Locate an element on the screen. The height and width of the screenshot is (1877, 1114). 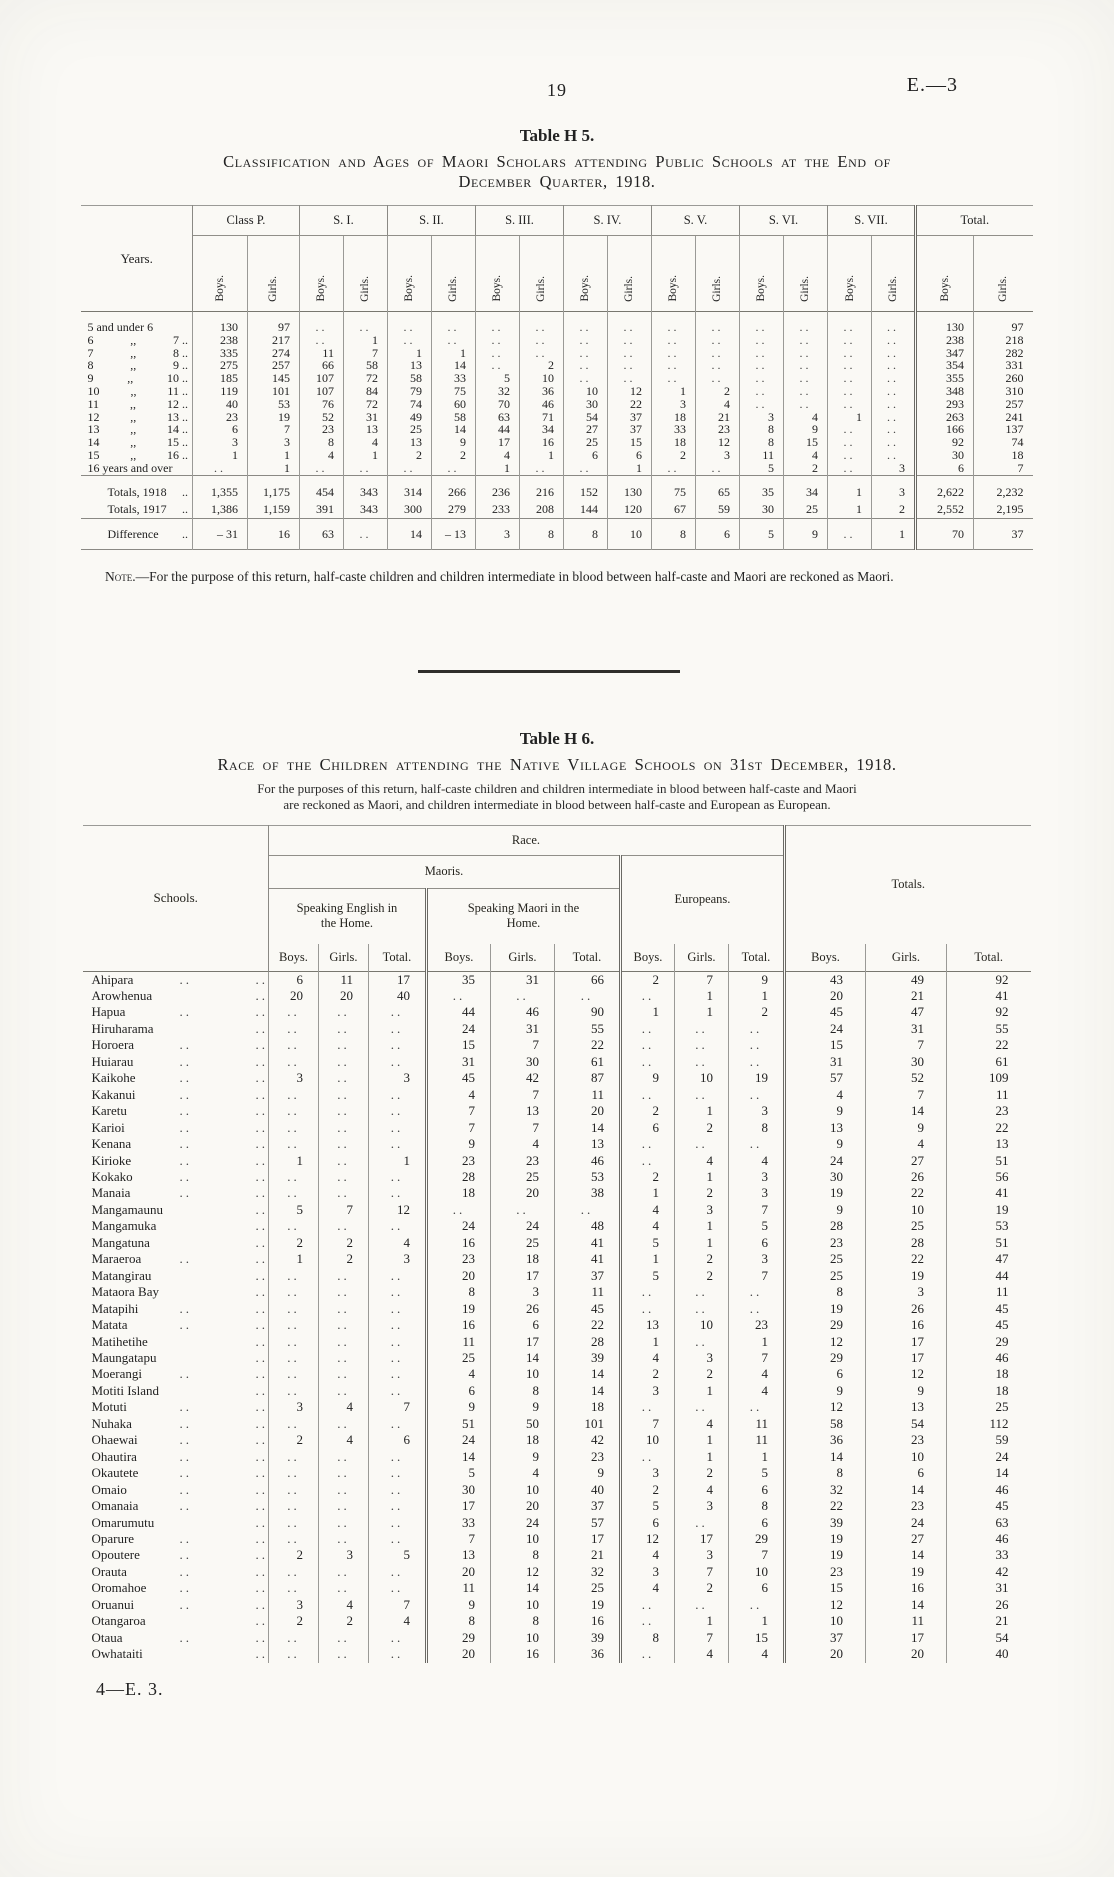
h6-cell: 2 is located at coordinates (701, 1374).